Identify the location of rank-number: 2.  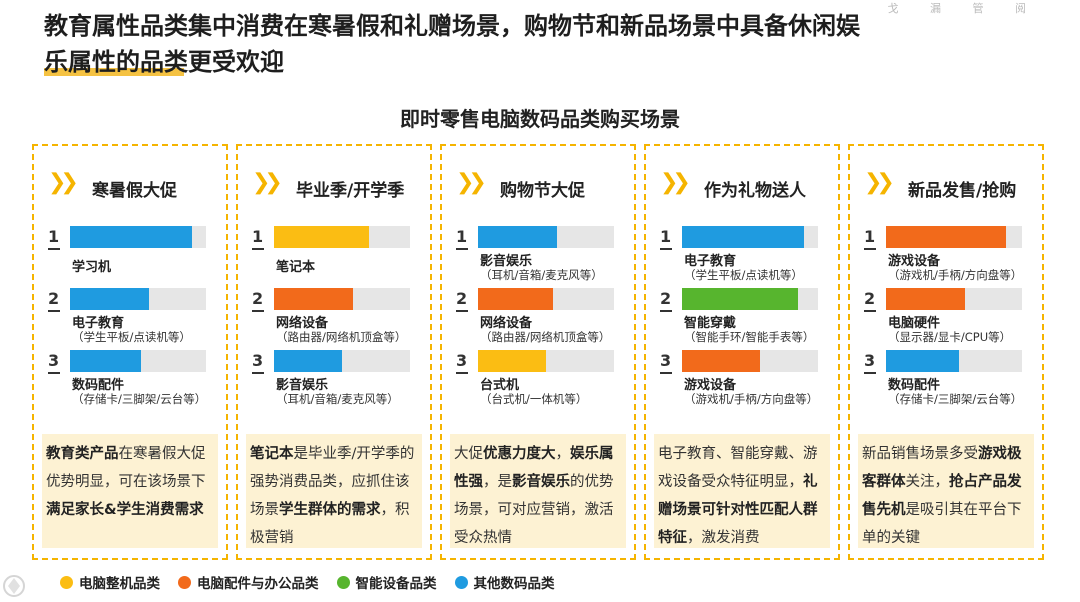
(666, 298).